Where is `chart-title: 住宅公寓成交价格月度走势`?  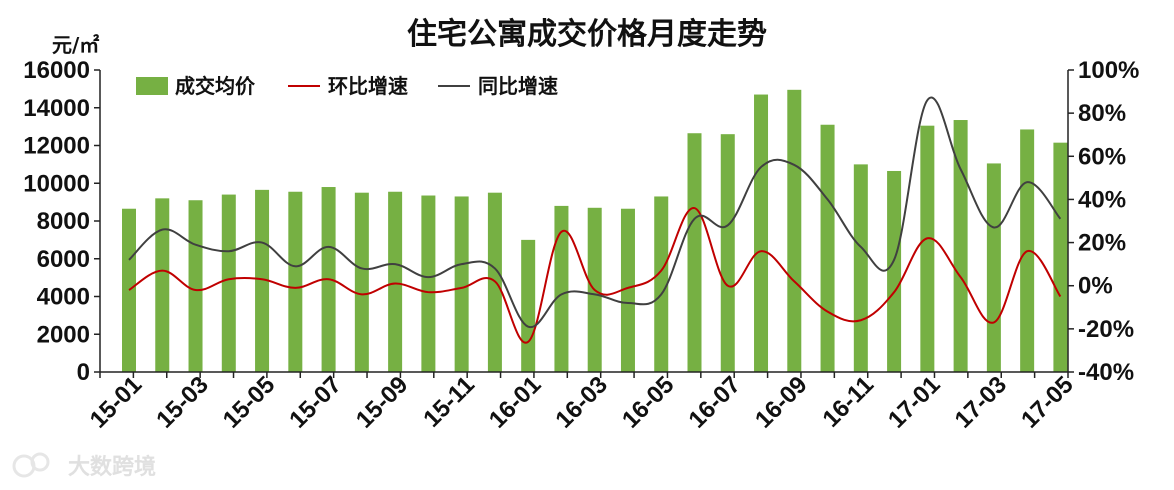 chart-title: 住宅公寓成交价格月度走势 is located at coordinates (587, 34).